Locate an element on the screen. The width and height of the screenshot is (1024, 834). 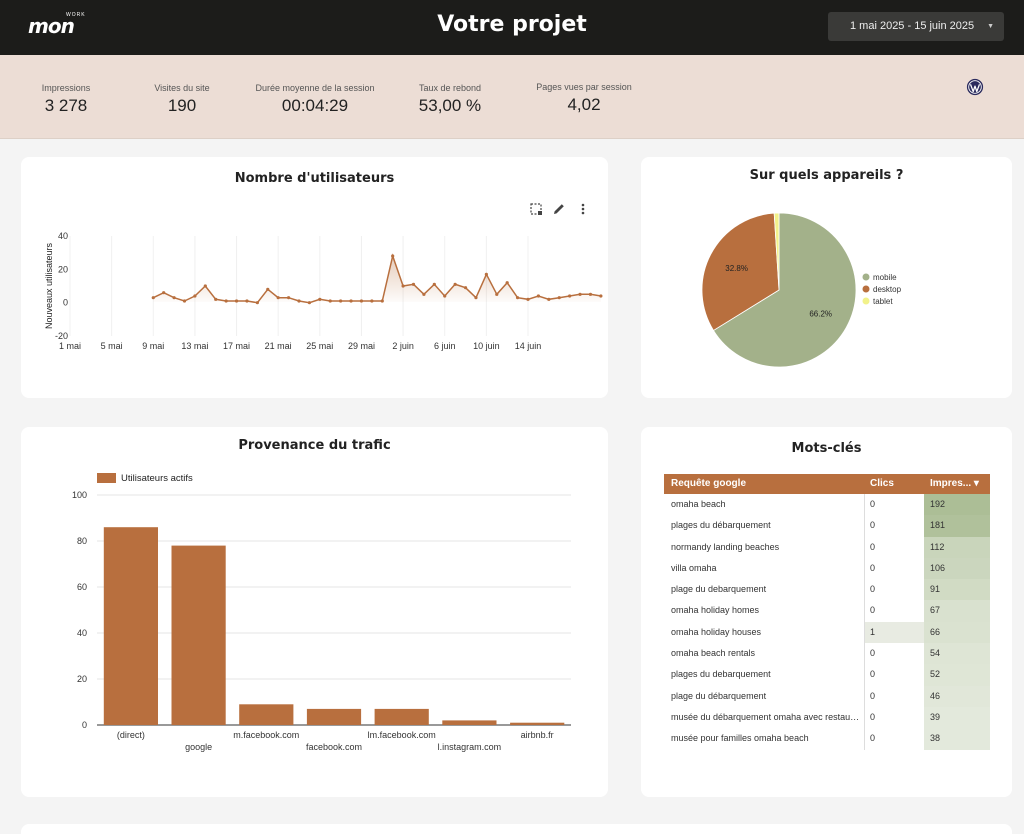
x-tick-label: 29 mai is located at coordinates (361, 346).